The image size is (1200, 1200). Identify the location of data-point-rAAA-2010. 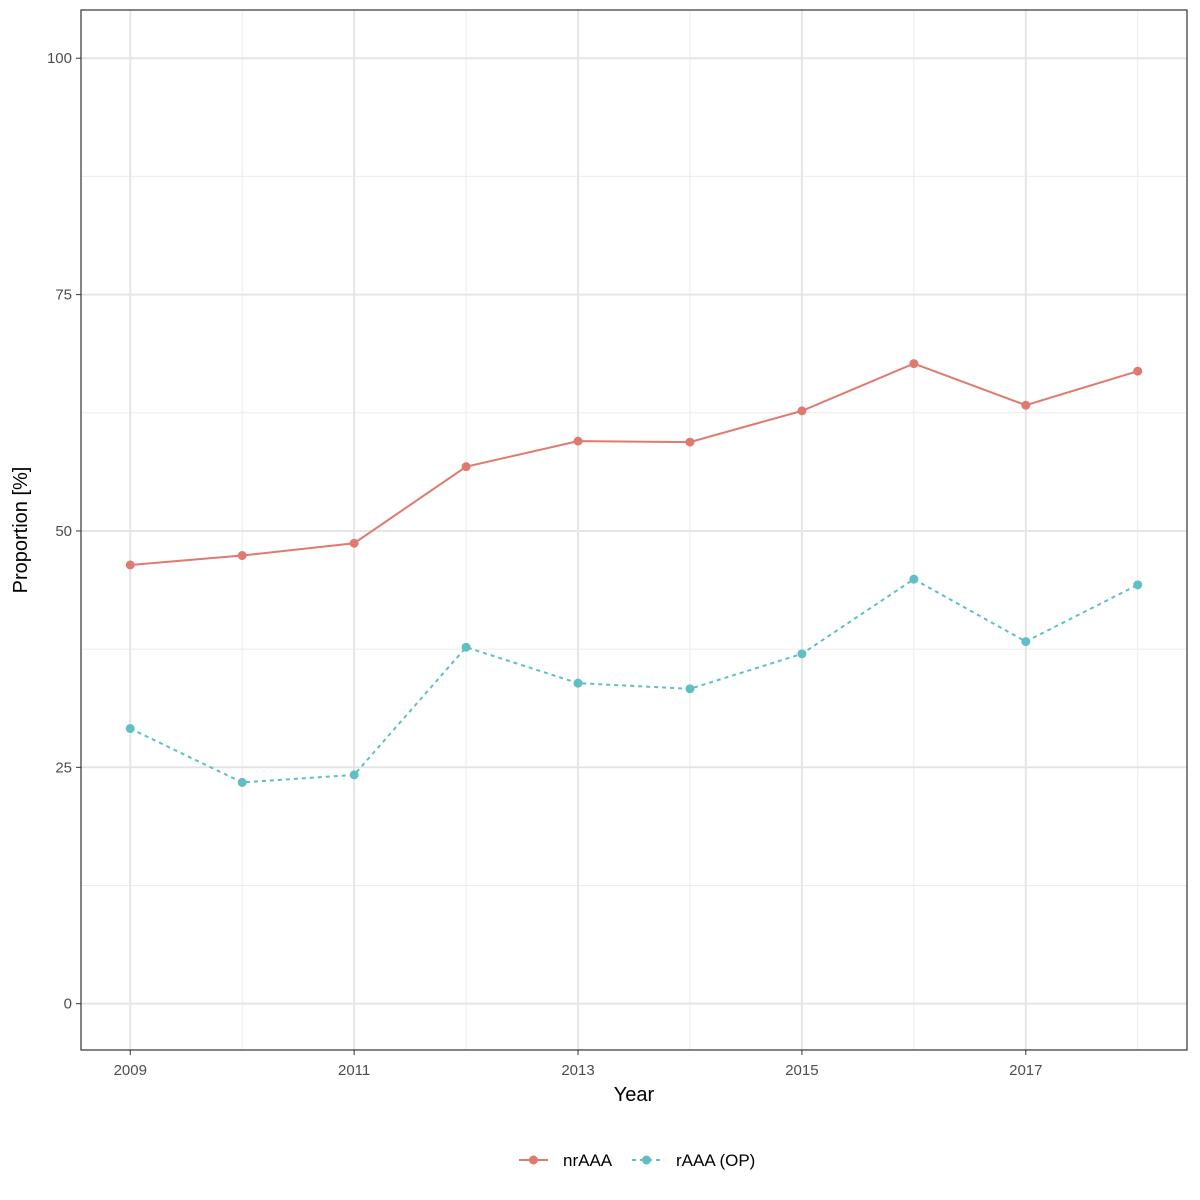
(242, 782).